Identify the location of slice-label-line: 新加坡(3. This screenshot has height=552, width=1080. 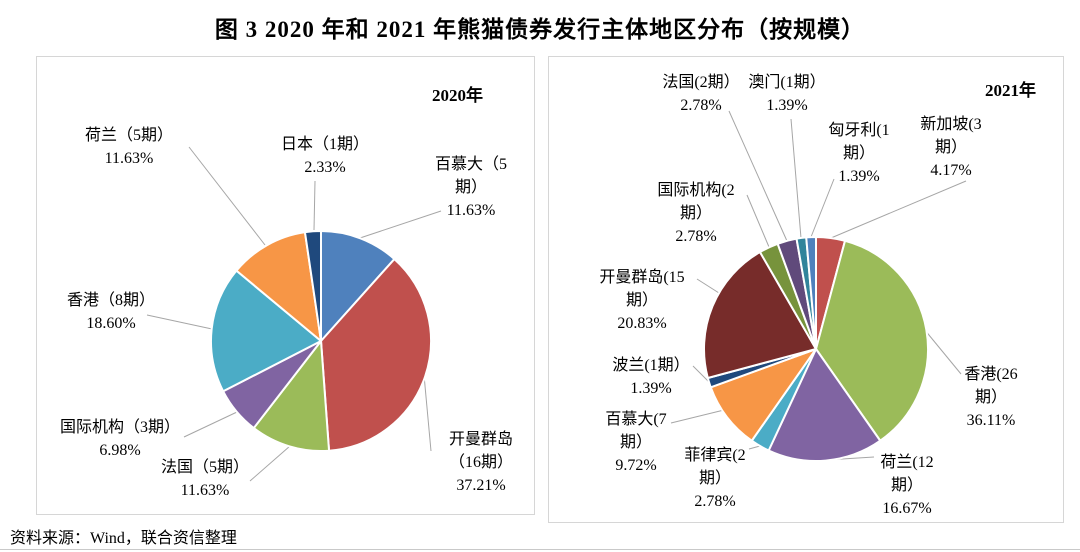
(951, 124).